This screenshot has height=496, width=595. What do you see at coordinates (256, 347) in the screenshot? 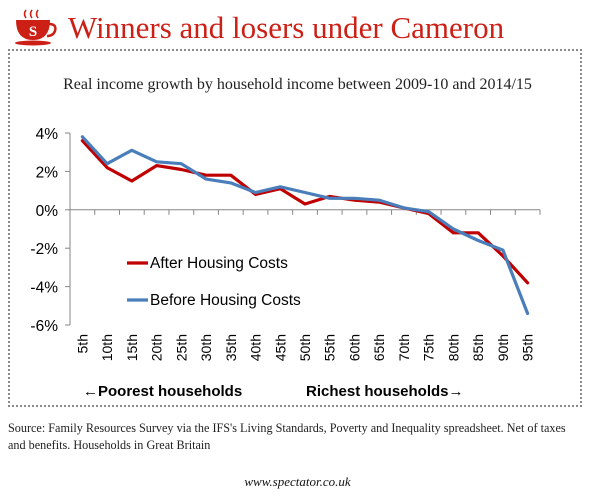
I see `x-tick-label: 40th` at bounding box center [256, 347].